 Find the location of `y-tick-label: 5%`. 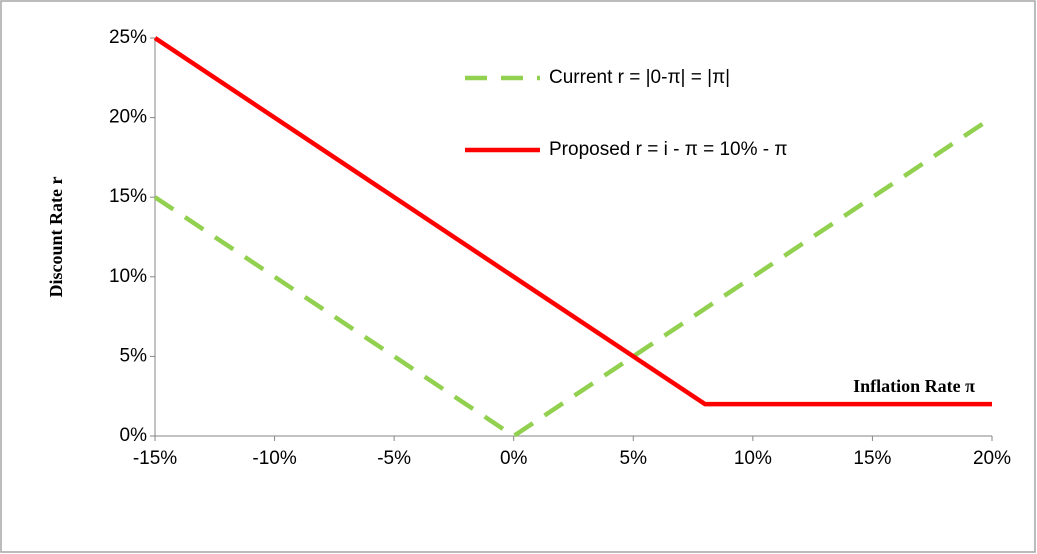

y-tick-label: 5% is located at coordinates (134, 355).